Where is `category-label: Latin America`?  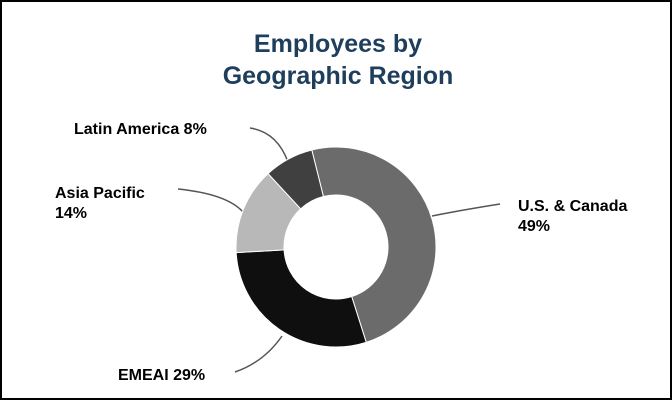 category-label: Latin America is located at coordinates (127, 129).